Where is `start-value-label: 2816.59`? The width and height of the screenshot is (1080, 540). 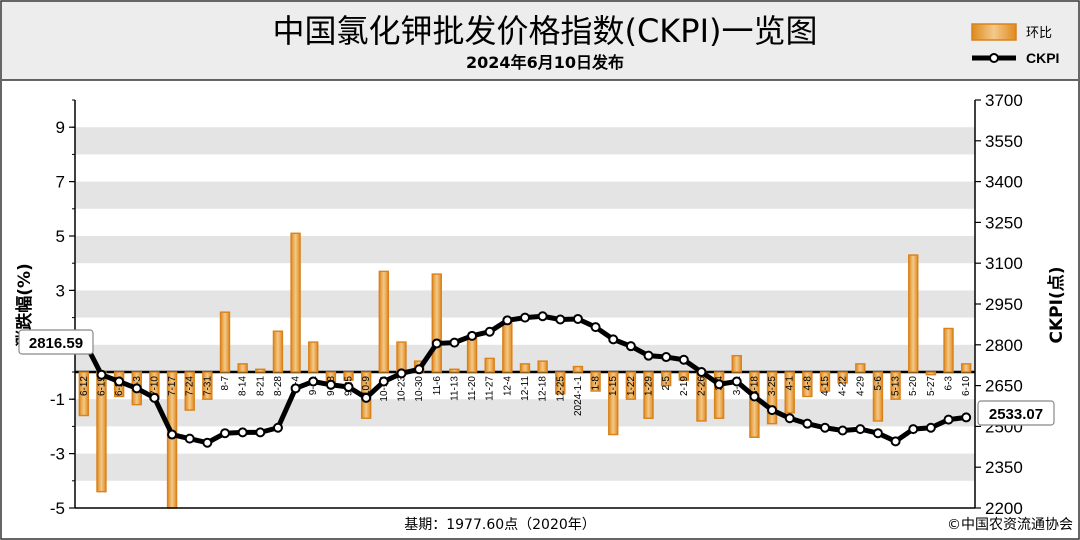
start-value-label: 2816.59 is located at coordinates (56, 343).